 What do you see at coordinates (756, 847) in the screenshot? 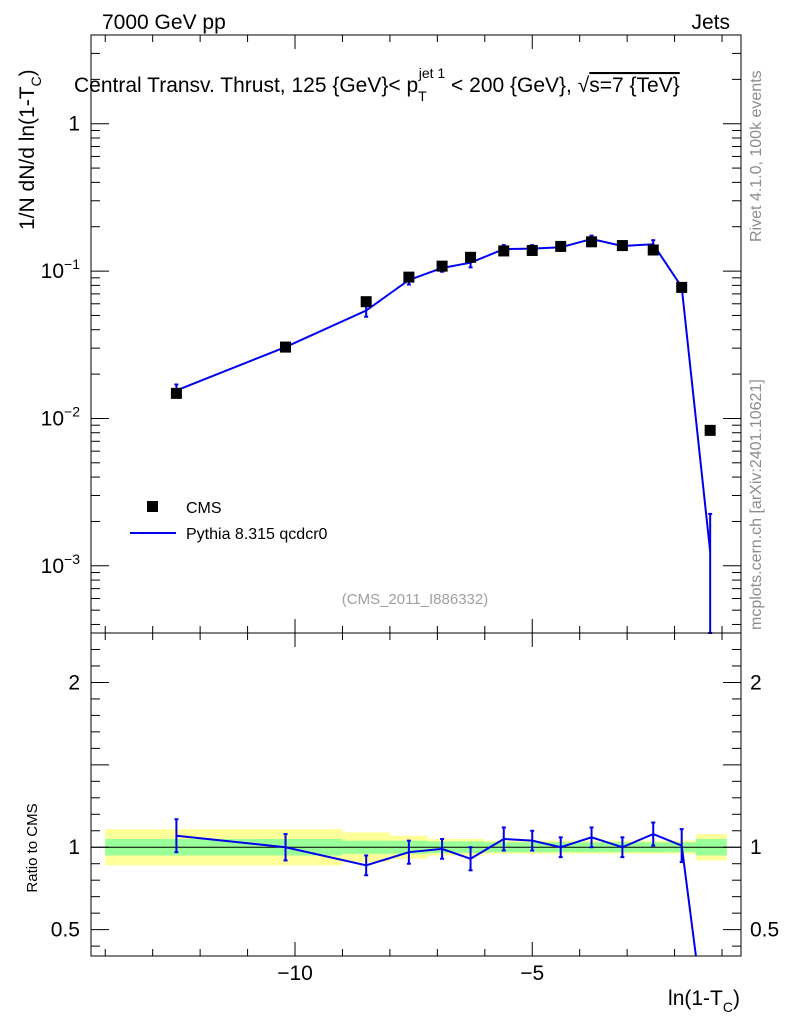
I see `ratio-y-tick-label-right: 1` at bounding box center [756, 847].